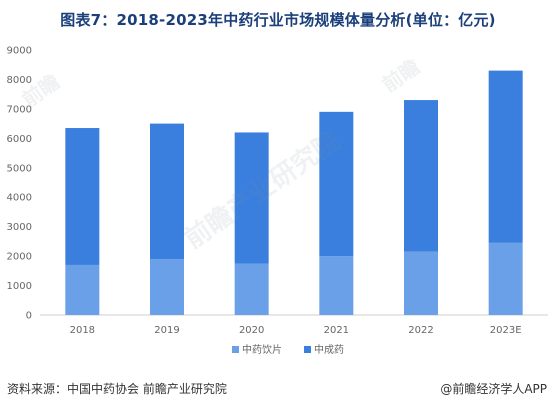  Describe the element at coordinates (19, 257) in the screenshot. I see `y-tick-label: 2000` at that location.